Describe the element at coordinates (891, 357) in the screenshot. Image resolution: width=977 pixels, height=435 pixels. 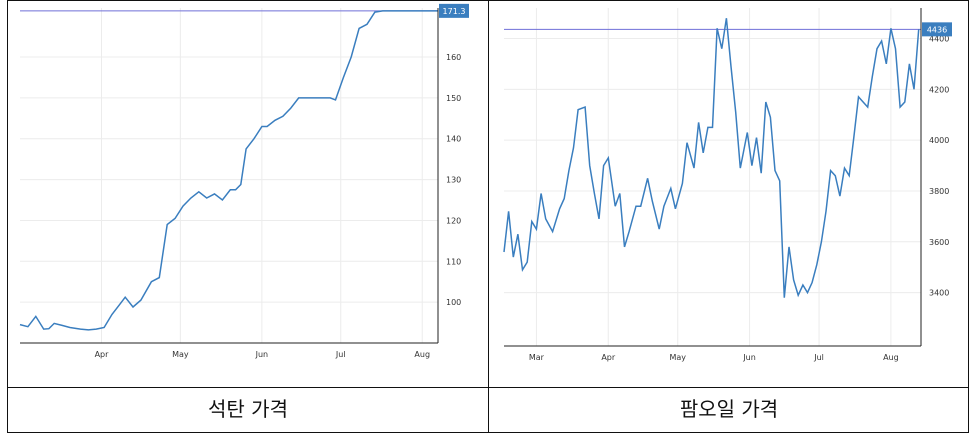
I see `palm-oil-x-tick-label: Aug` at that location.